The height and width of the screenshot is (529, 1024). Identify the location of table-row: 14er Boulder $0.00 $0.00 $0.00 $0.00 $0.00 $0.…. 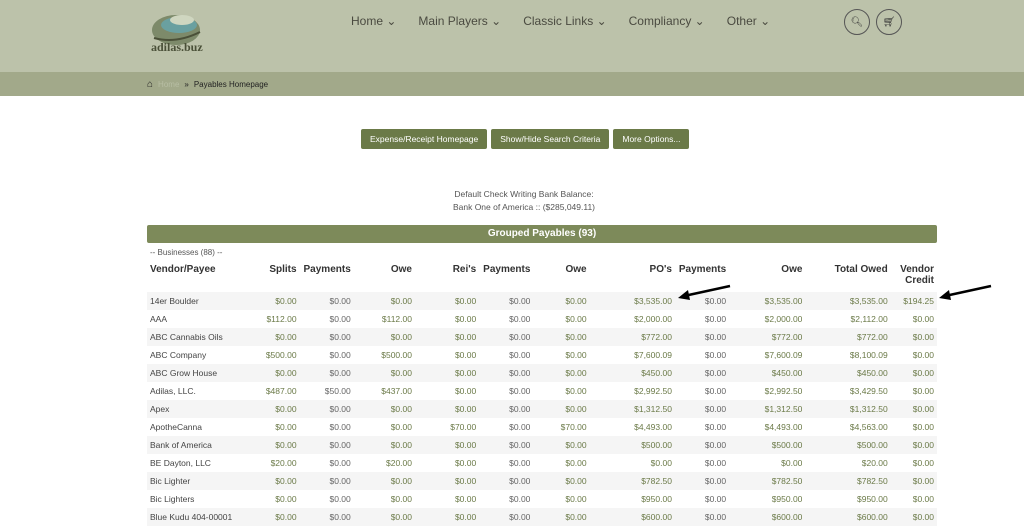
(542, 301).